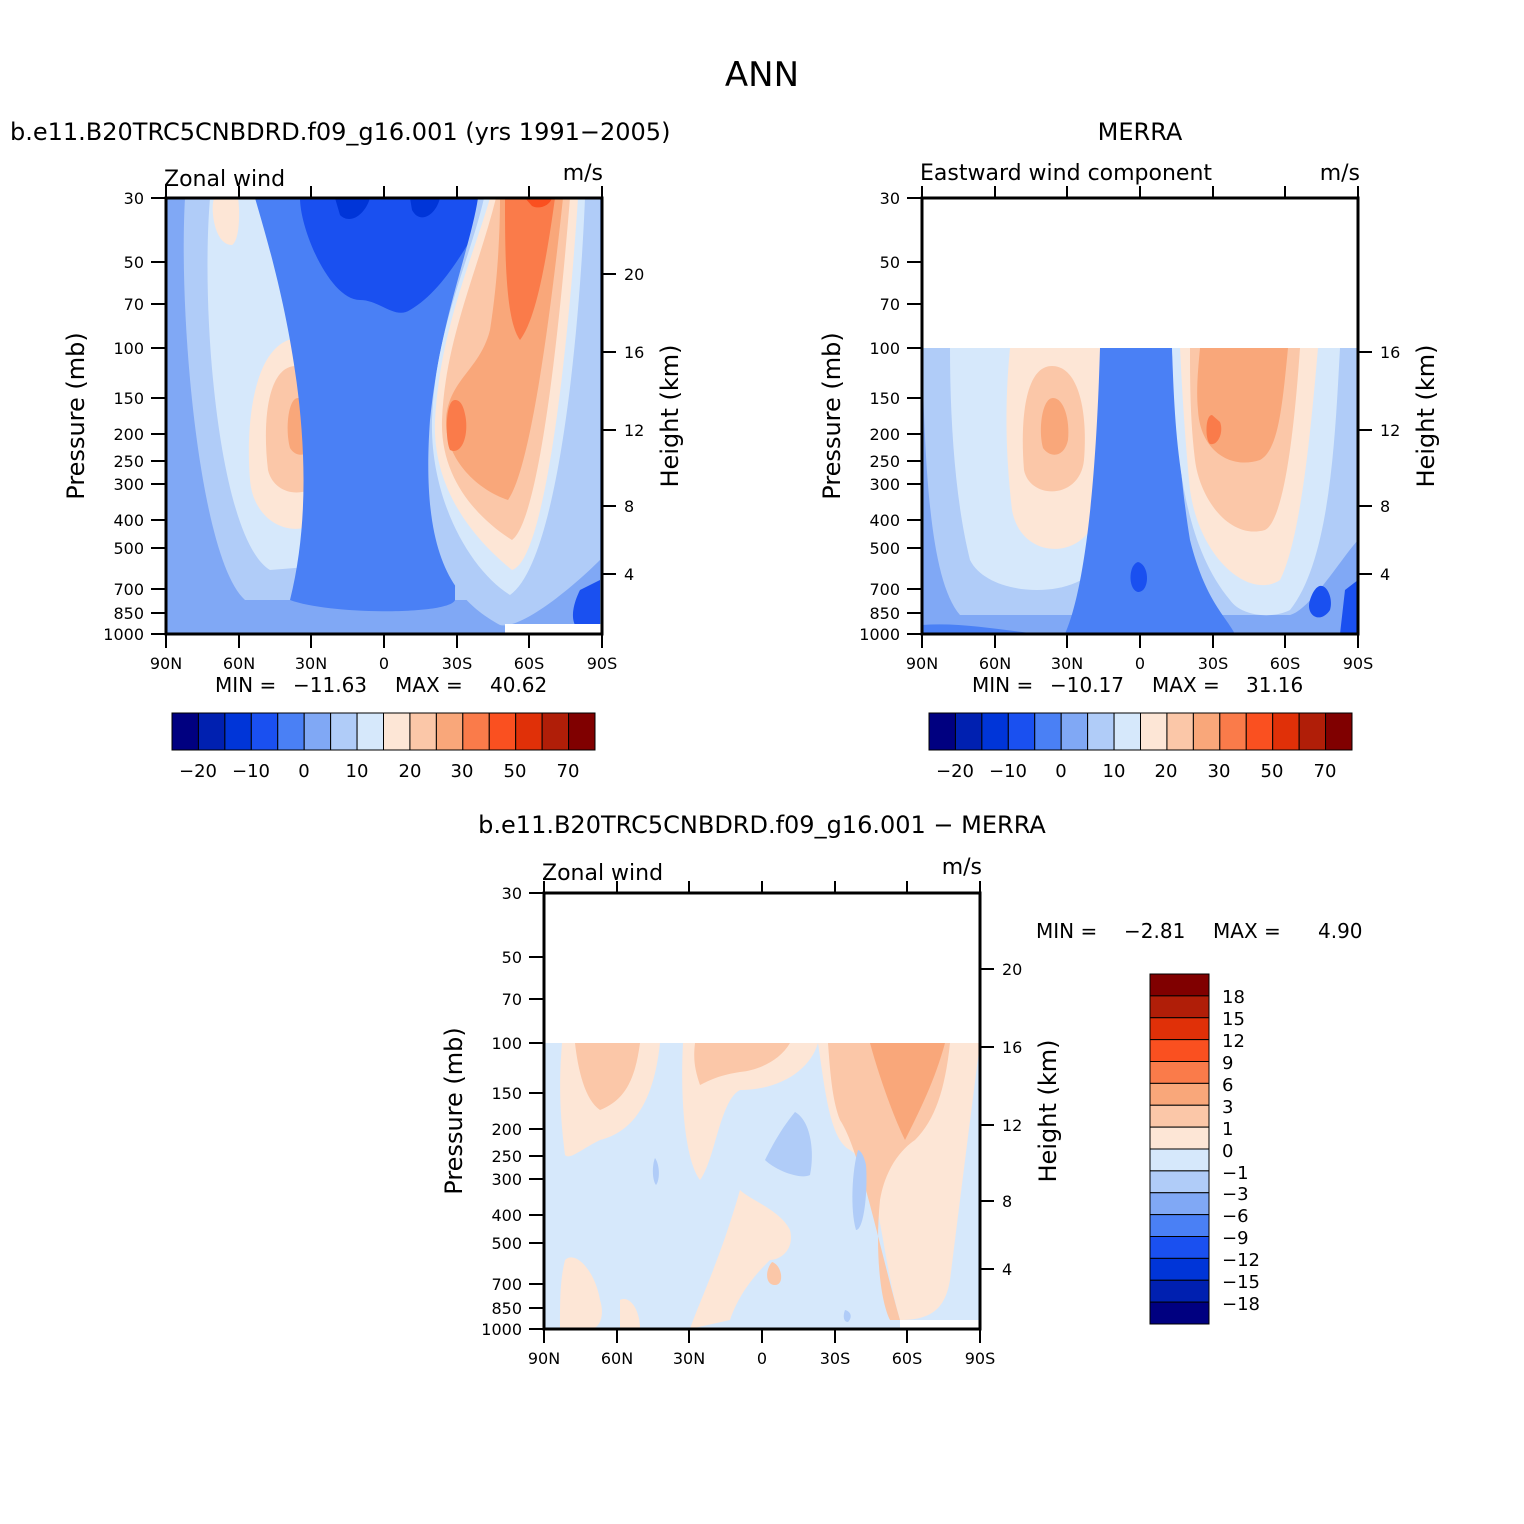 The image size is (1524, 1524). Describe the element at coordinates (832, 415) in the screenshot. I see `obs-ylabel: Pressure (mb)` at that location.